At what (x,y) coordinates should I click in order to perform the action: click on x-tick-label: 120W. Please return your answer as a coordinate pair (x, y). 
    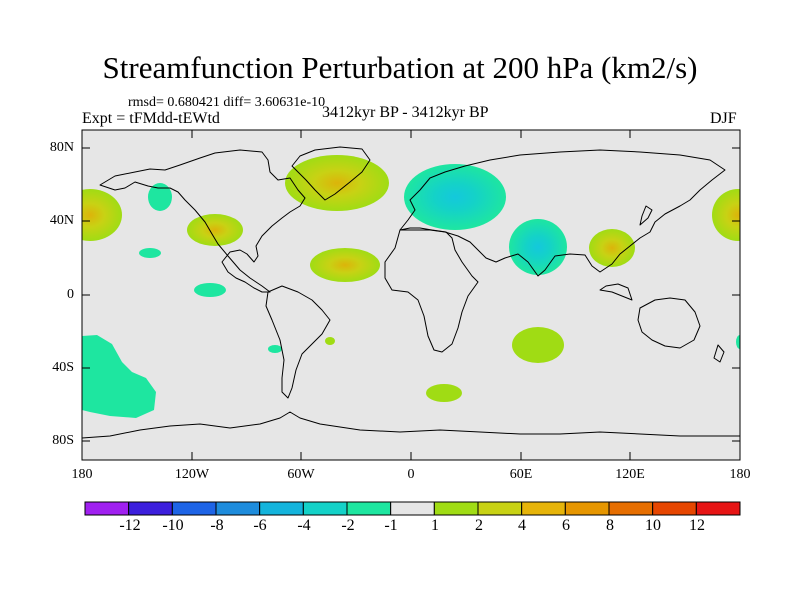
    Looking at the image, I should click on (192, 474).